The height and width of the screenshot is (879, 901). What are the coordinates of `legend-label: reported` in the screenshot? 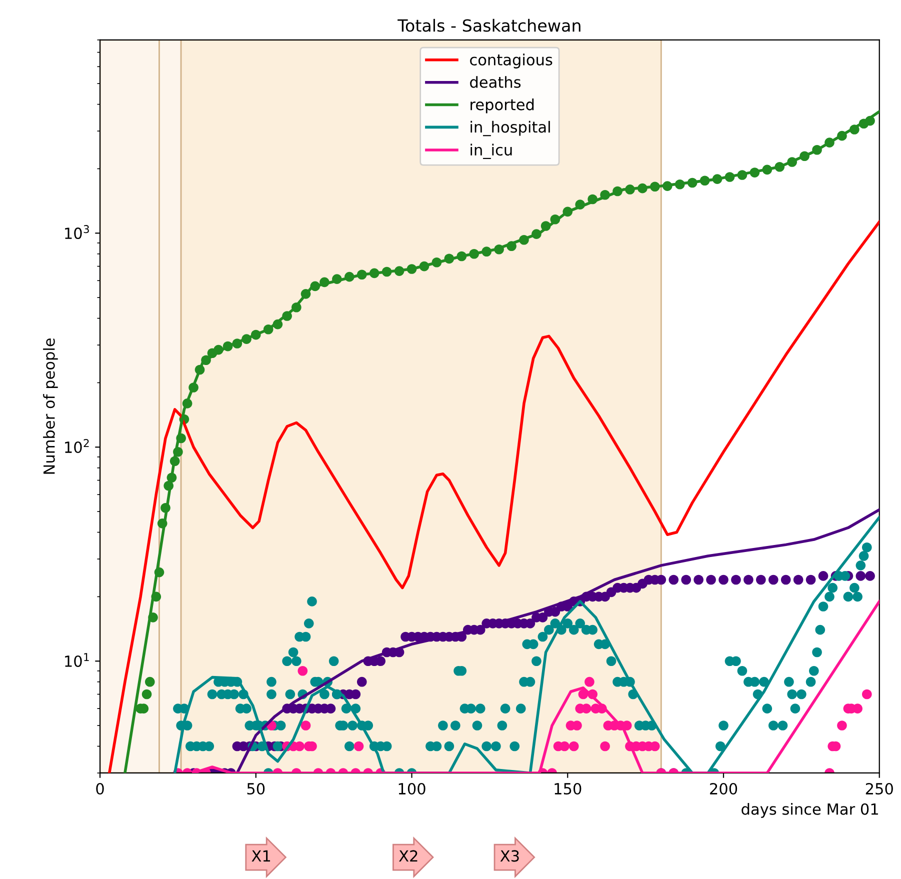 It's located at (502, 106).